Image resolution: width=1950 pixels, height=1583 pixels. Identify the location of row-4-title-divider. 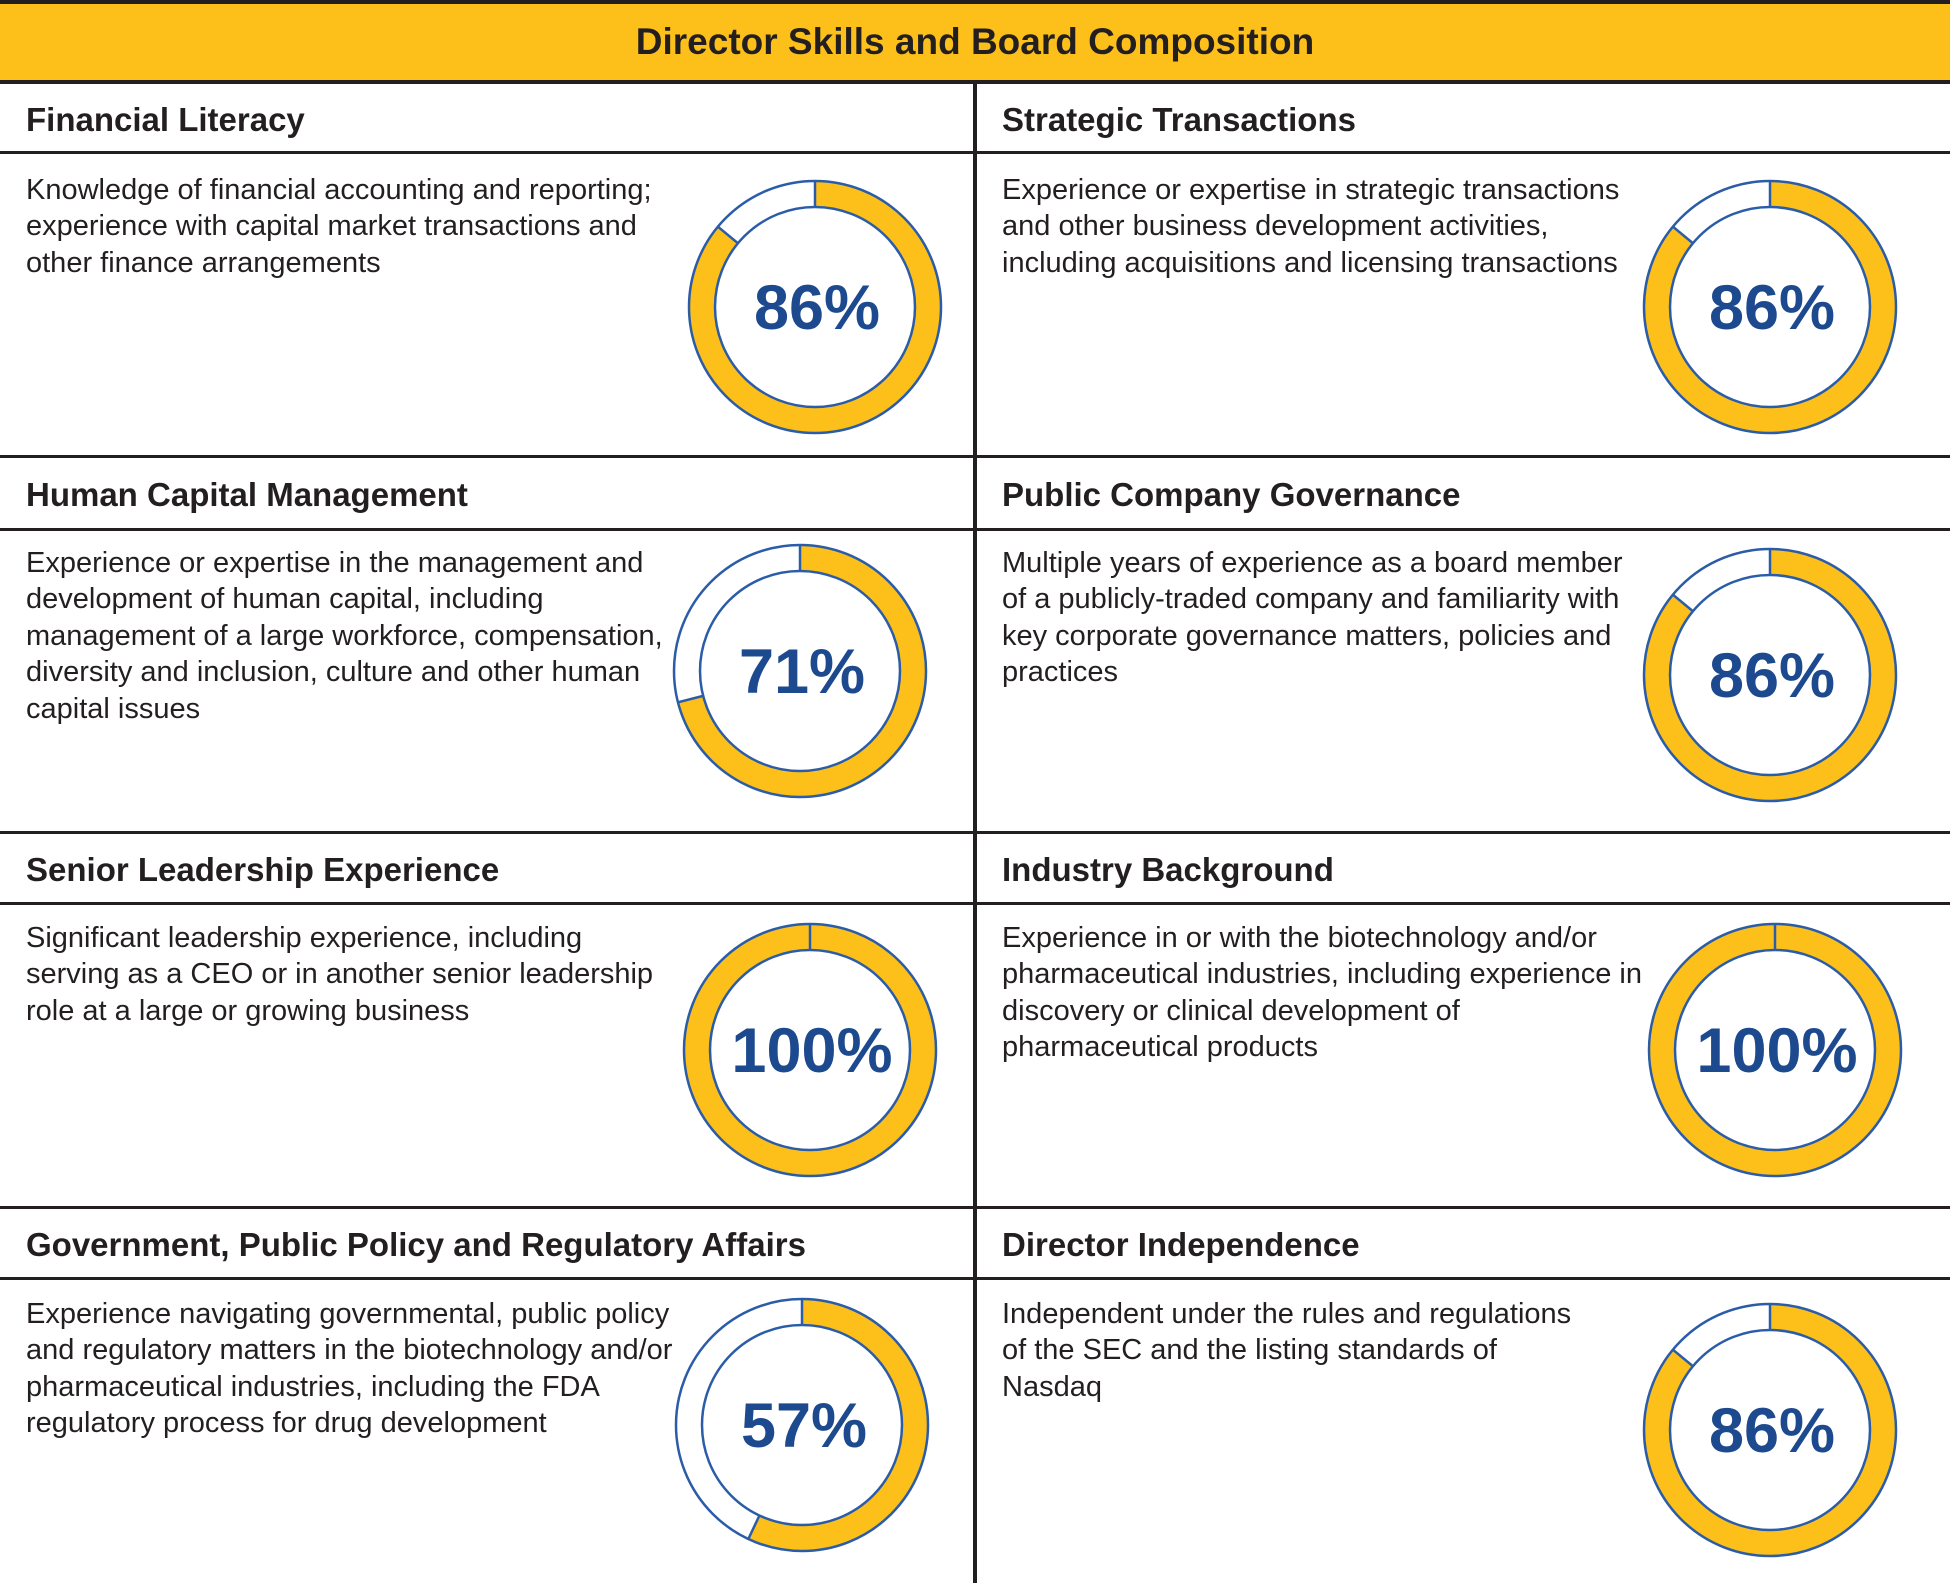
(975, 1278).